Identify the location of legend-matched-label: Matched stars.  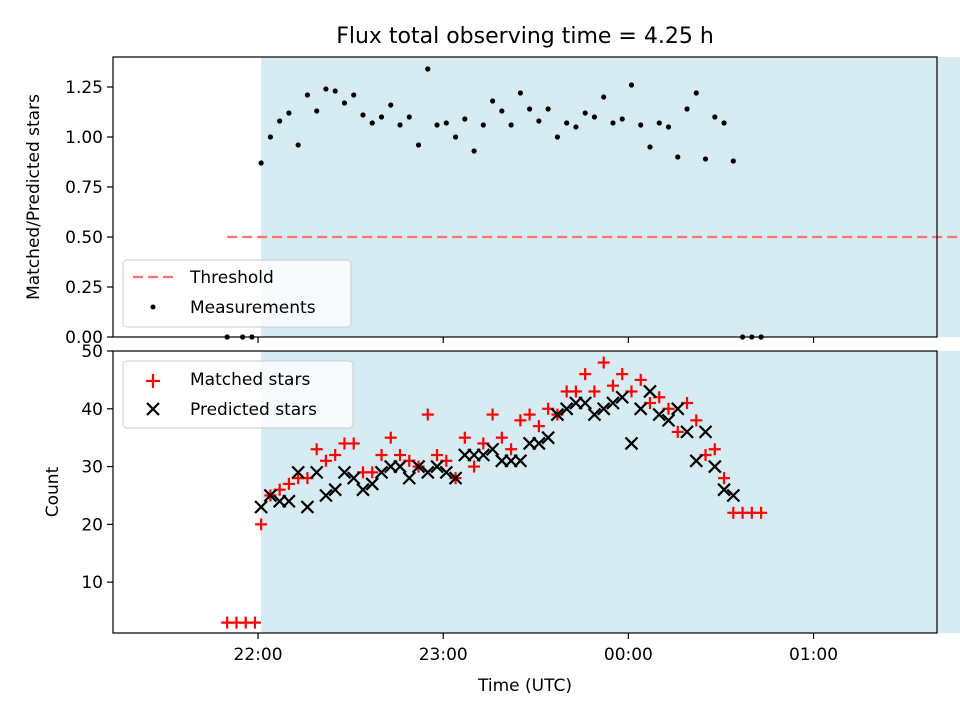
(250, 380).